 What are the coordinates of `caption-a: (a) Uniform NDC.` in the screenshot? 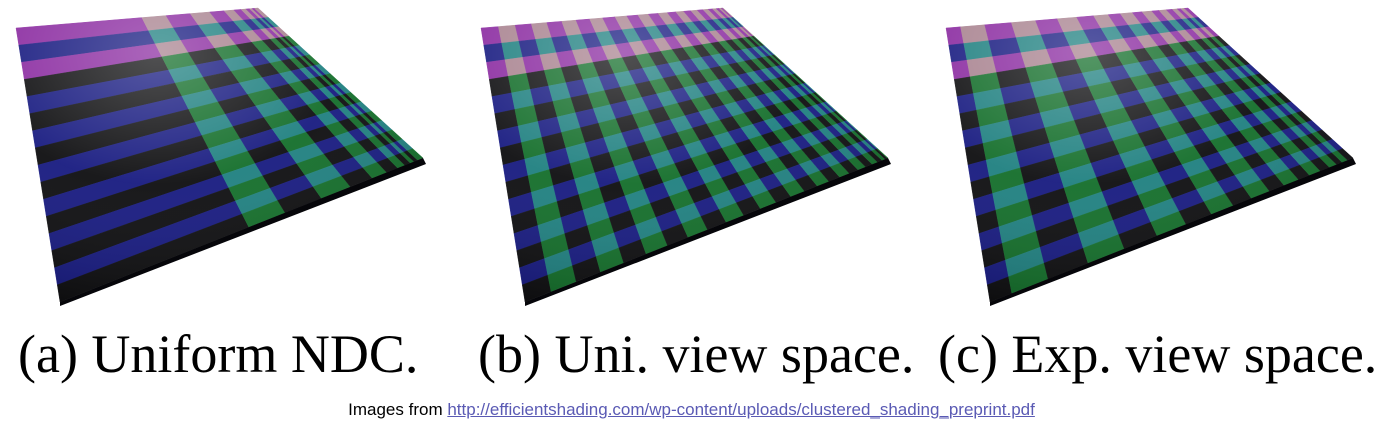 It's located at (218, 354).